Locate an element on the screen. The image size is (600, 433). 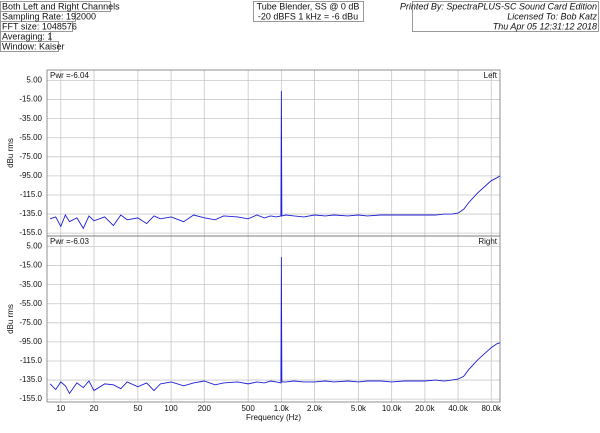
header-right: Licensed To: Bob Katz is located at coordinates (552, 16).